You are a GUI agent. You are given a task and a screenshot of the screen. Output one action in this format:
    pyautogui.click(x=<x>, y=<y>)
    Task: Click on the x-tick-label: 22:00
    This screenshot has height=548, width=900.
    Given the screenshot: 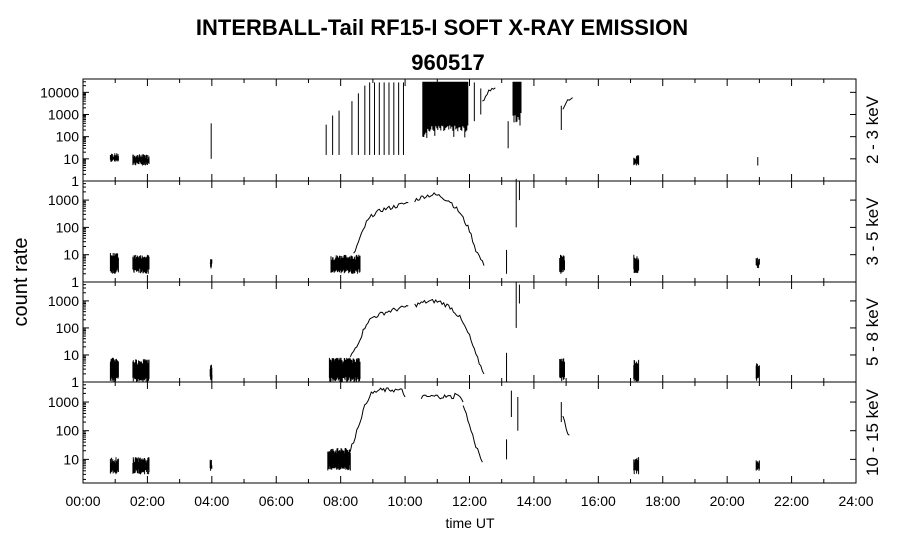 What is the action you would take?
    pyautogui.click(x=791, y=501)
    